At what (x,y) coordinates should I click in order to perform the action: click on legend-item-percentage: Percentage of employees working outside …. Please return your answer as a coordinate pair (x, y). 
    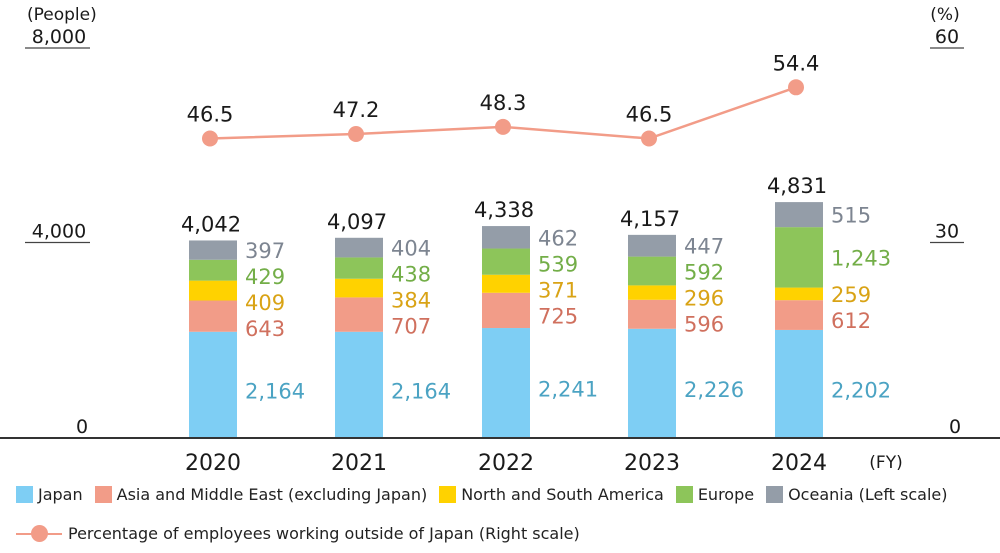
    Looking at the image, I should click on (298, 533).